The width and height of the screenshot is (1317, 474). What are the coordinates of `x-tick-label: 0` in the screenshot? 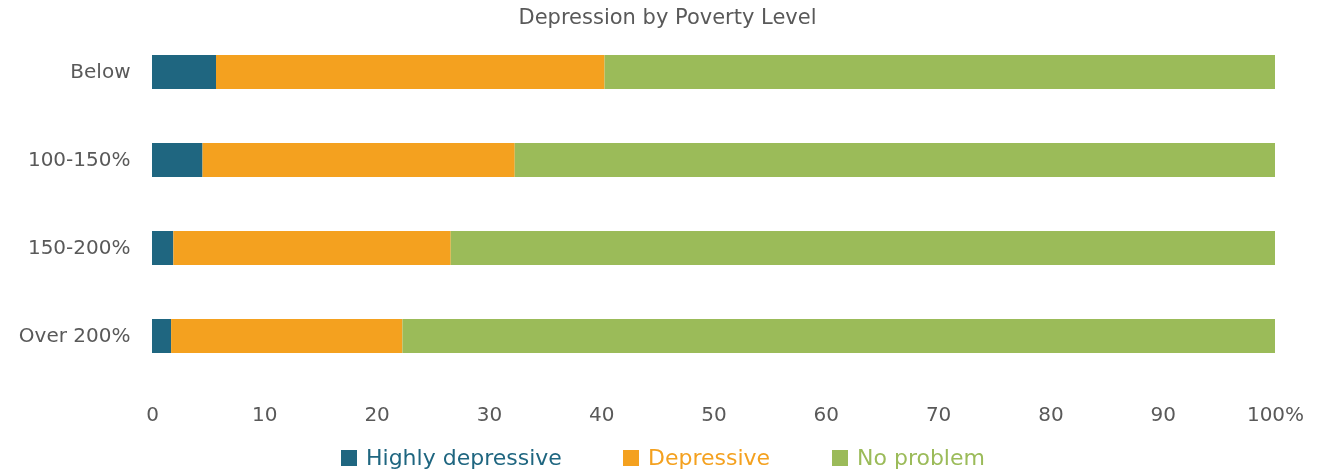 It's located at (152, 413).